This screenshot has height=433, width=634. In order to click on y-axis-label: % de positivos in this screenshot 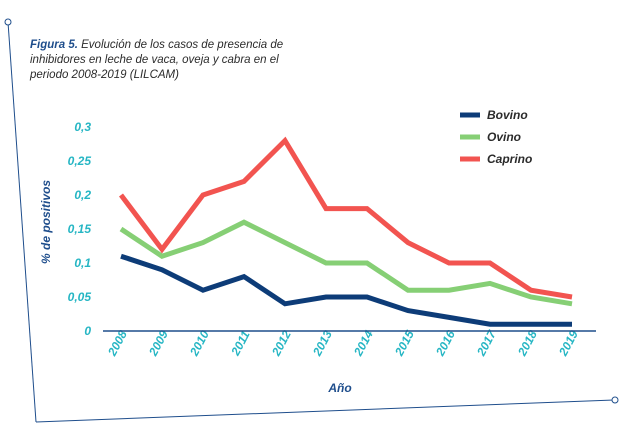, I will do `click(46, 222)`.